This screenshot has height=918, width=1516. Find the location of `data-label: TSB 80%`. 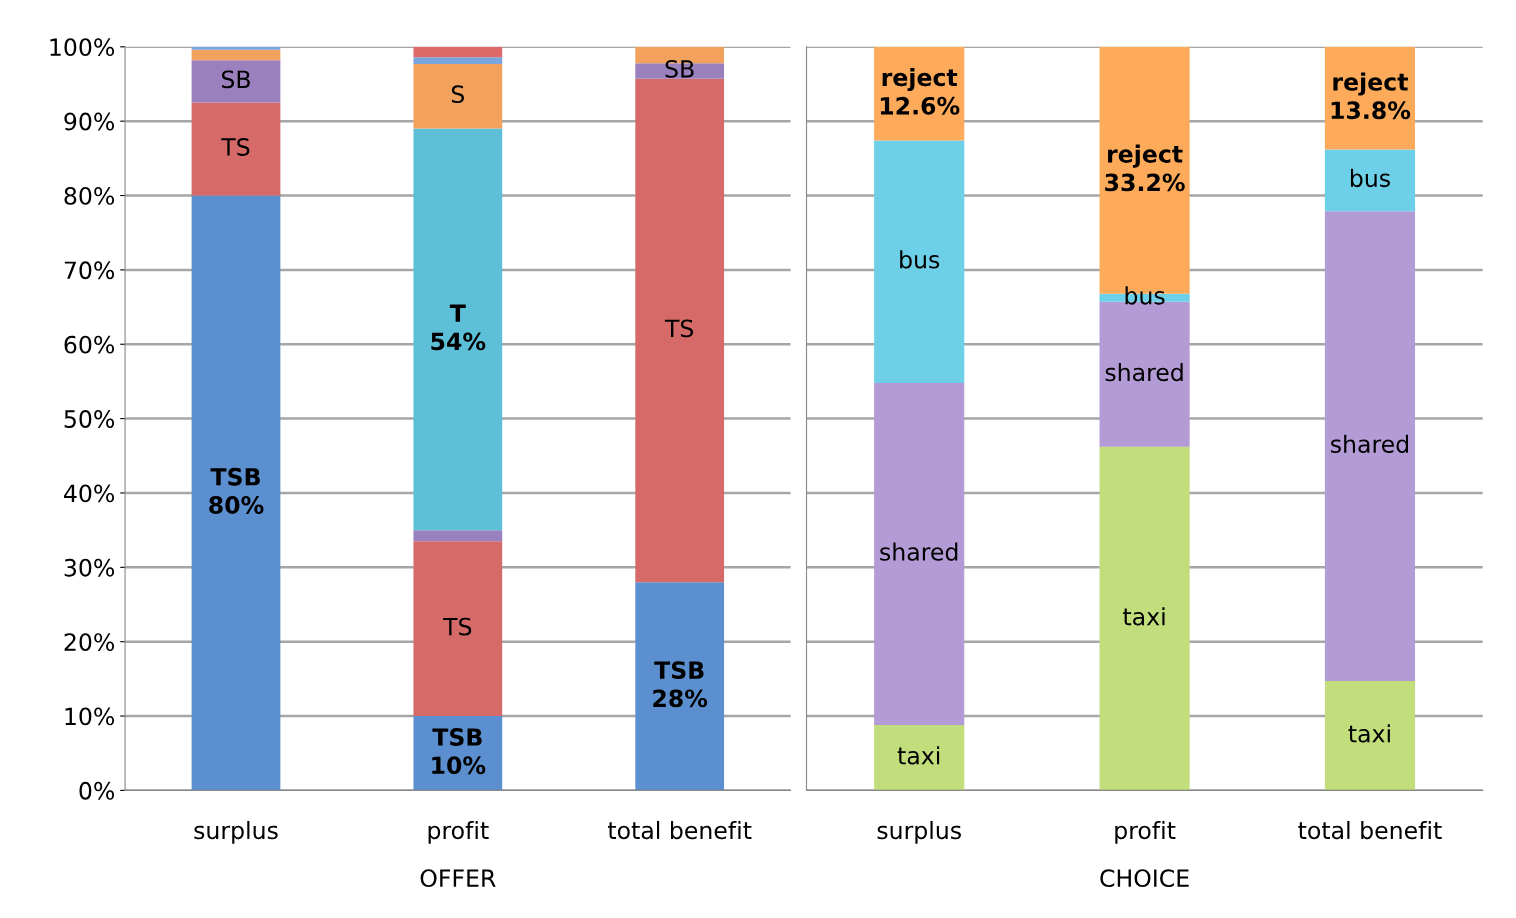

data-label: TSB 80% is located at coordinates (236, 490).